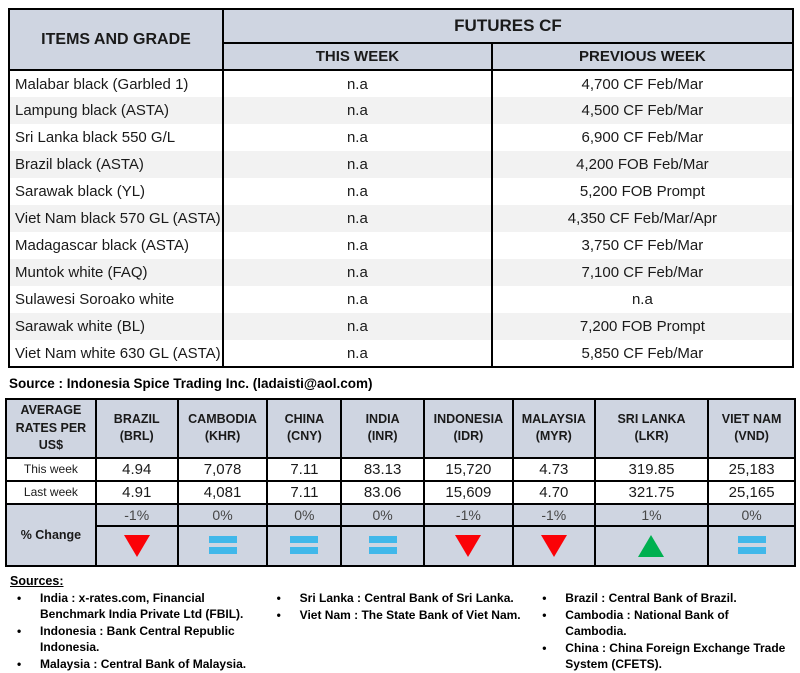 The height and width of the screenshot is (673, 800). Describe the element at coordinates (642, 245) in the screenshot. I see `previous-week-value: 3,750 CF Feb/Mar` at that location.